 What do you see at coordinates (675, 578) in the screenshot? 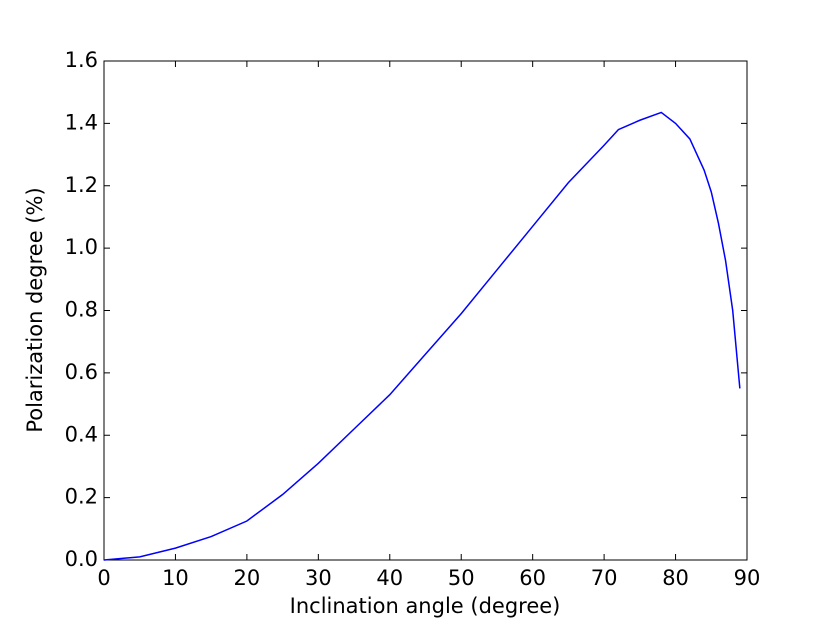
I see `x-tick-label: 80` at bounding box center [675, 578].